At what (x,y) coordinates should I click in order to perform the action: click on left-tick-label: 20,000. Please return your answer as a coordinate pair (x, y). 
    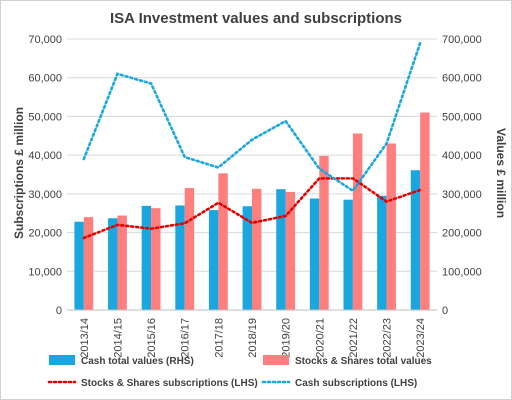
    Looking at the image, I should click on (45, 234).